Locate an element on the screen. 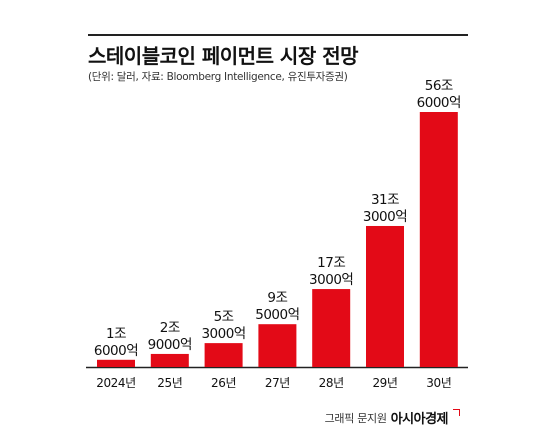  bar-value-label: 9000억 is located at coordinates (170, 345).